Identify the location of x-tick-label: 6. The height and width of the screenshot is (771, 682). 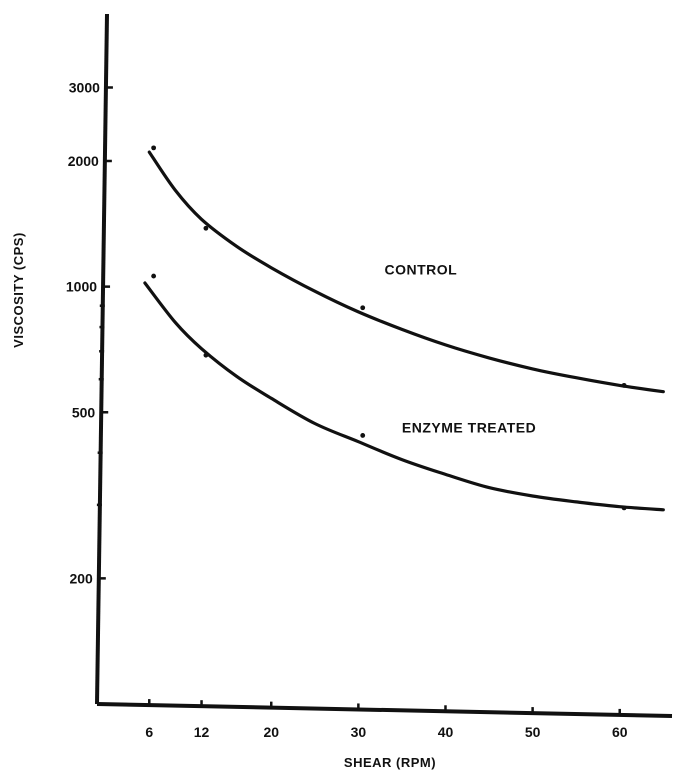
(149, 732).